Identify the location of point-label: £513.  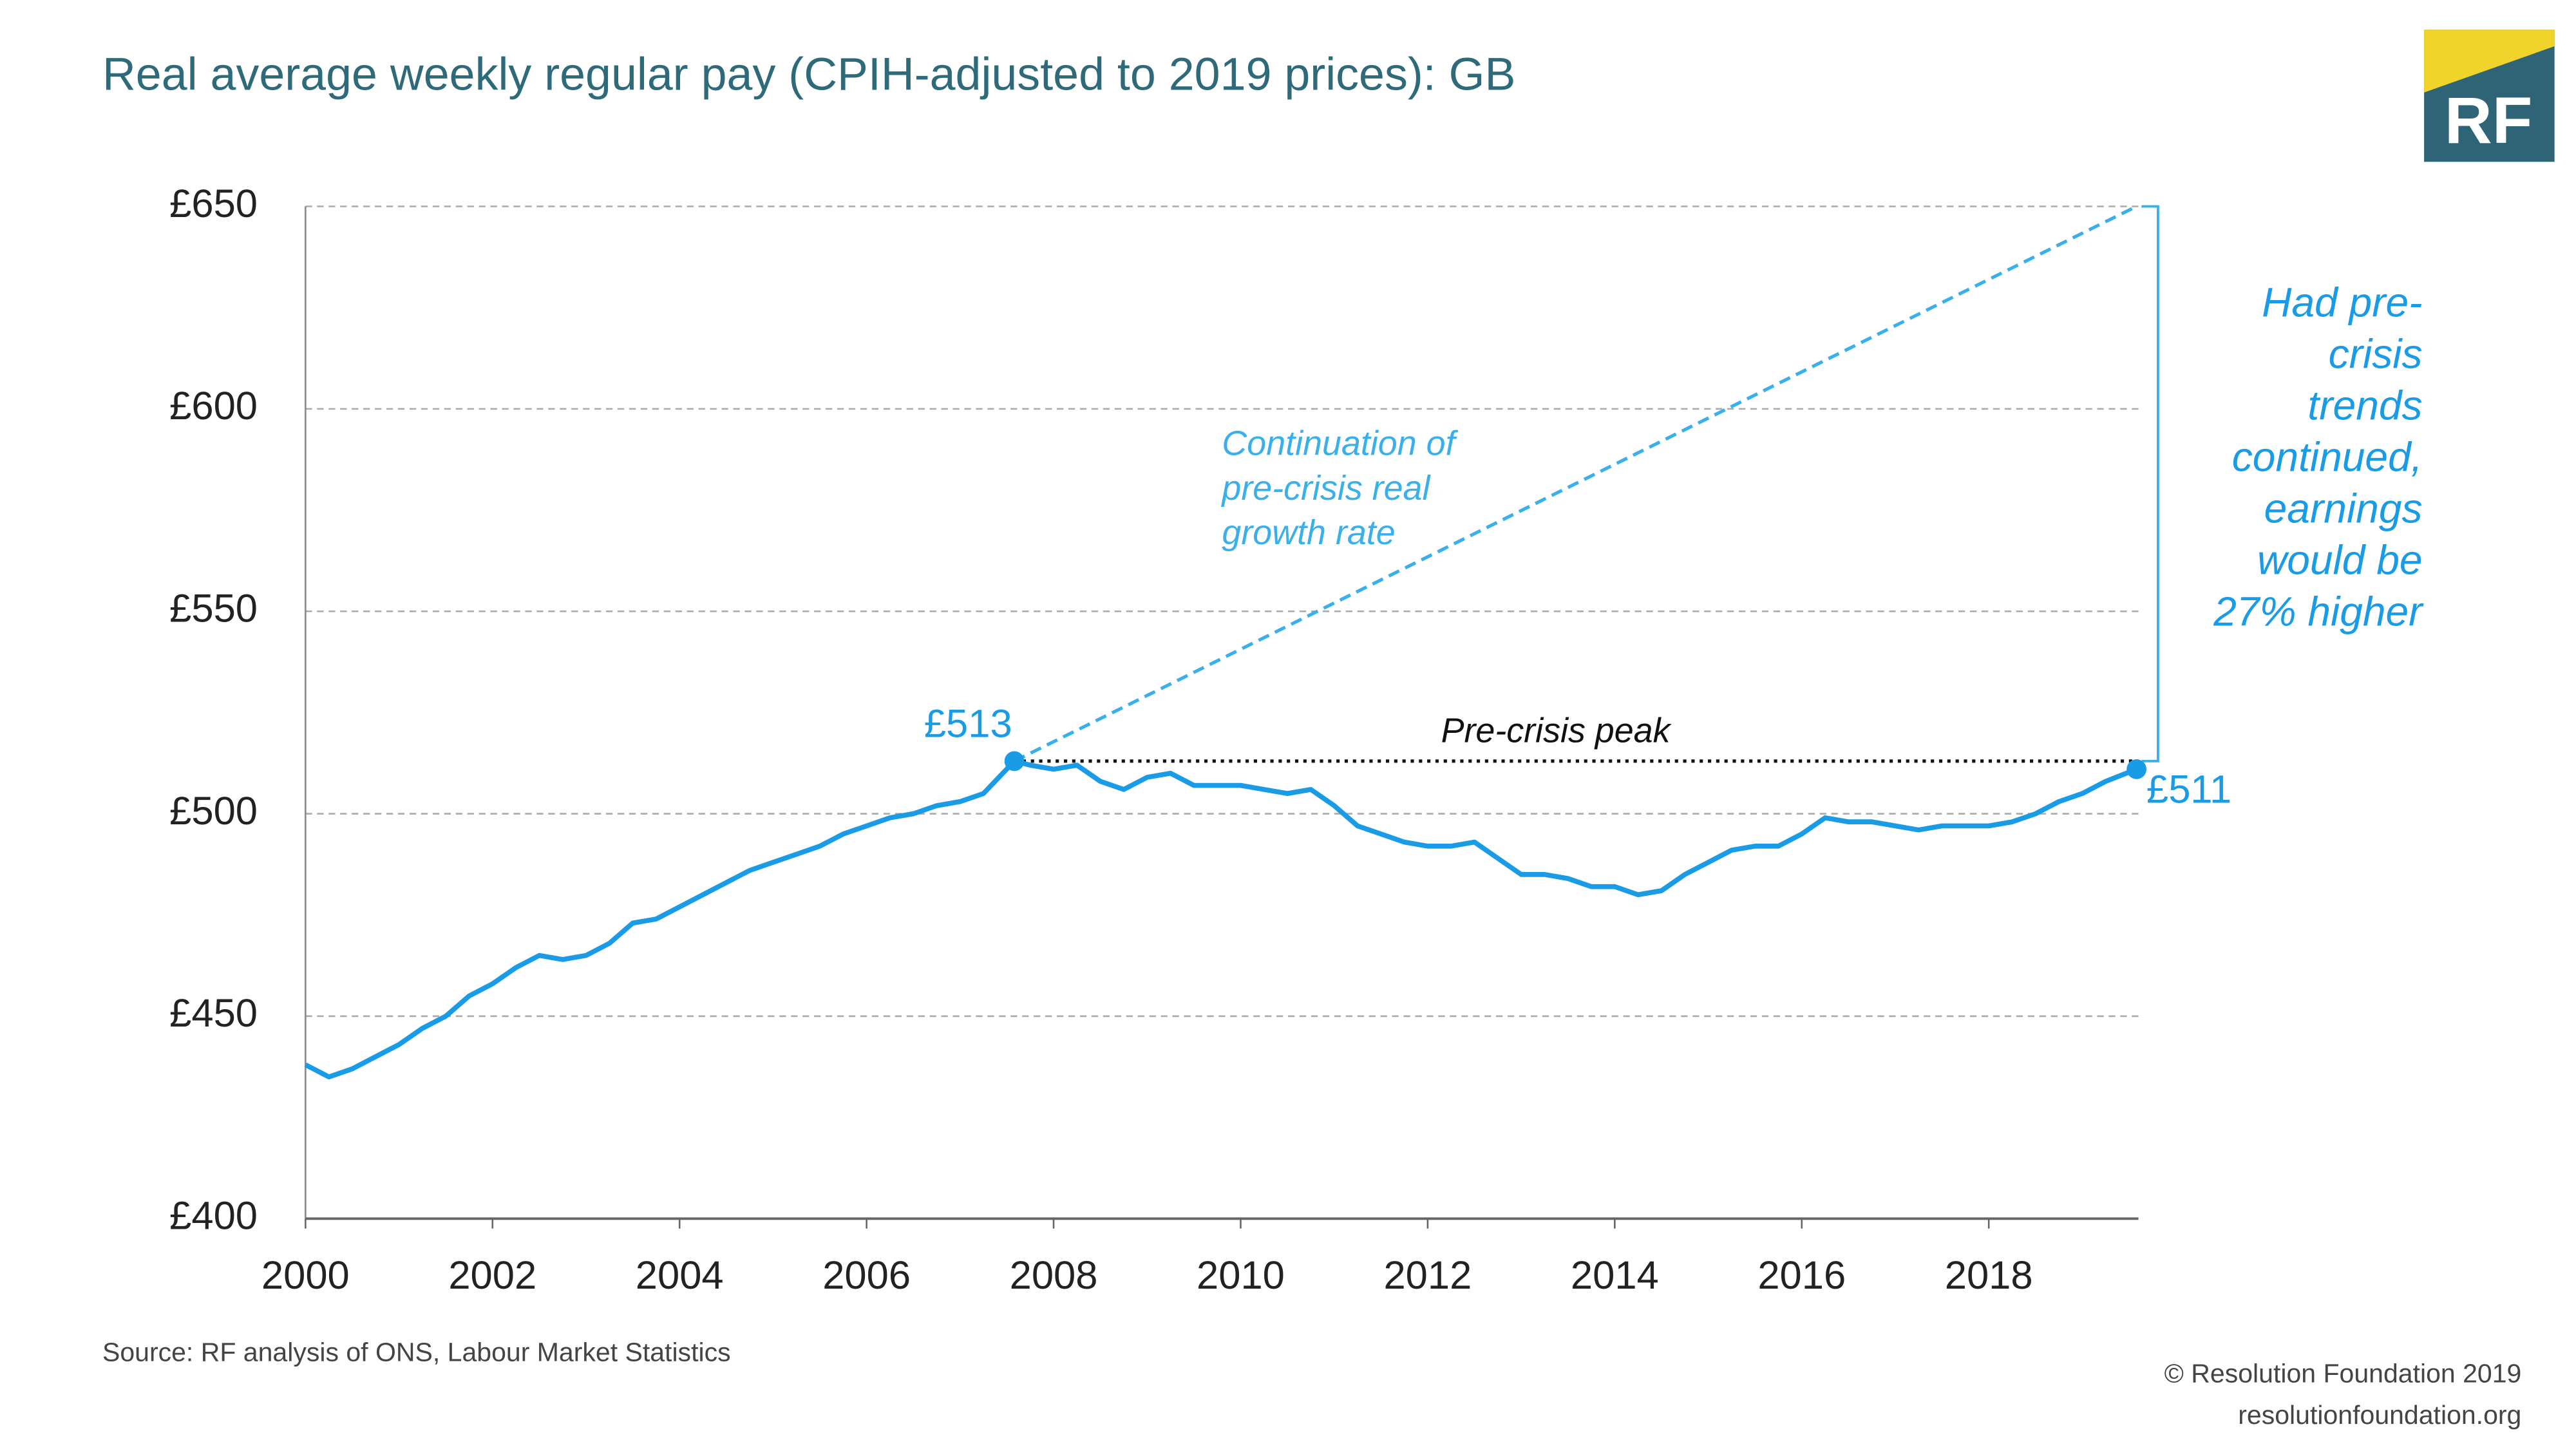
(968, 723).